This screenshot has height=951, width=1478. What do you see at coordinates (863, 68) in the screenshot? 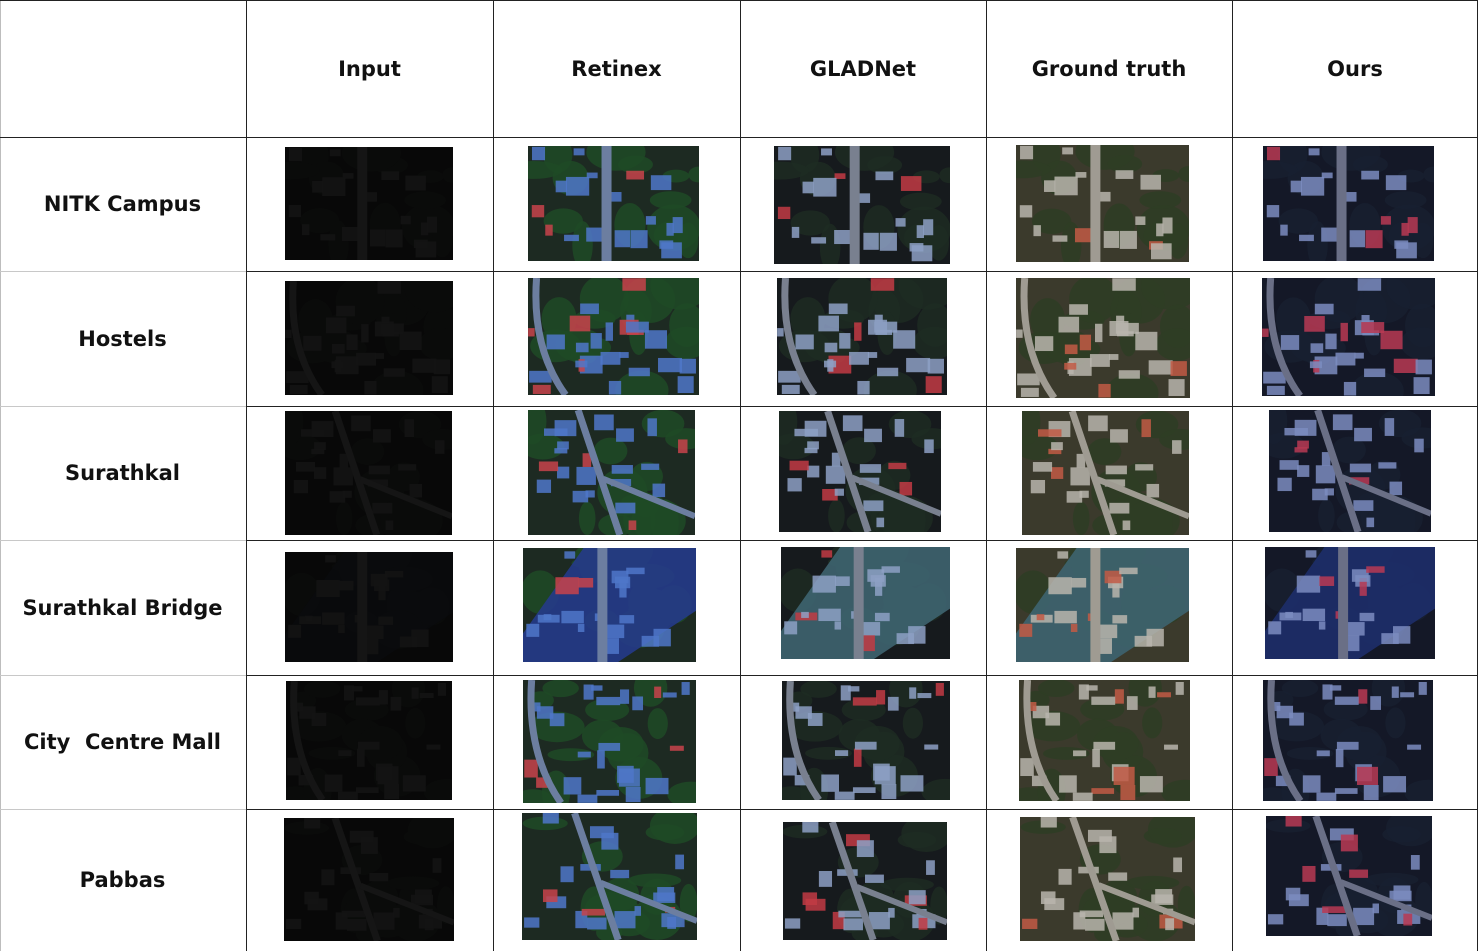
I see `column-header-gladnet: GLADNet` at bounding box center [863, 68].